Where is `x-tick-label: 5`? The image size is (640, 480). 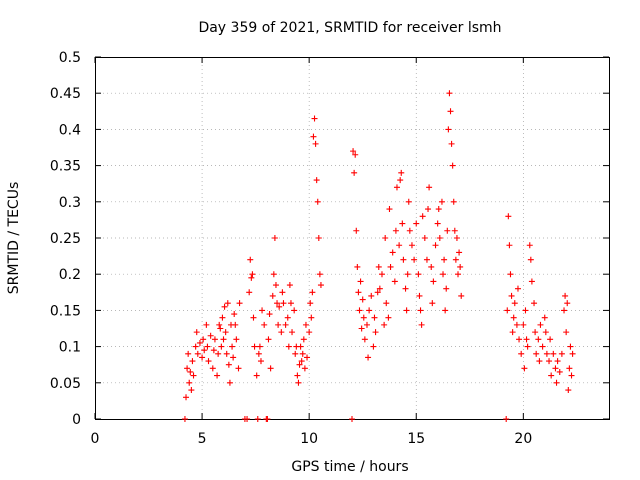
x-tick-label: 5 is located at coordinates (202, 439).